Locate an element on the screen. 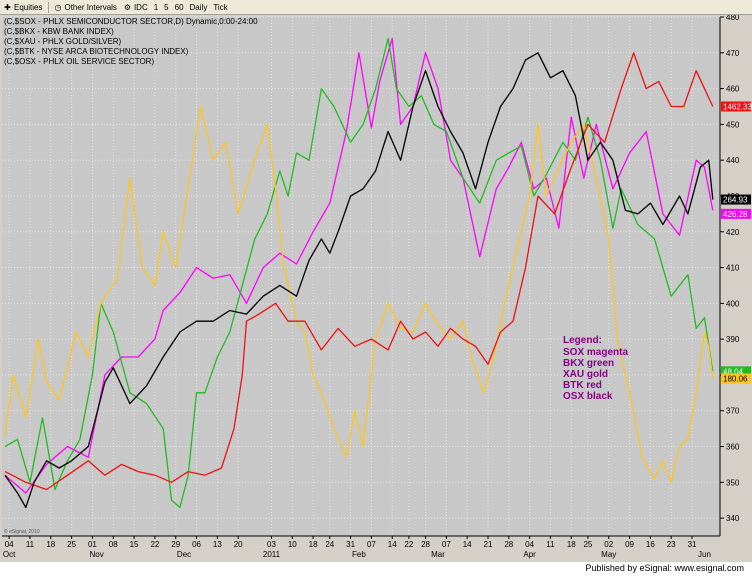 The width and height of the screenshot is (752, 576). x-tick-label: 14 is located at coordinates (467, 544).